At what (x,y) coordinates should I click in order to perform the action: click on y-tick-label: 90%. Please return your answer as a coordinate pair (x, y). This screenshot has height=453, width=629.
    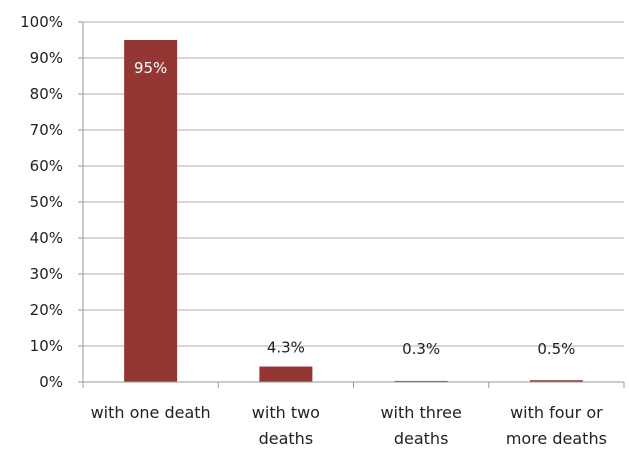
    Looking at the image, I should click on (46, 58).